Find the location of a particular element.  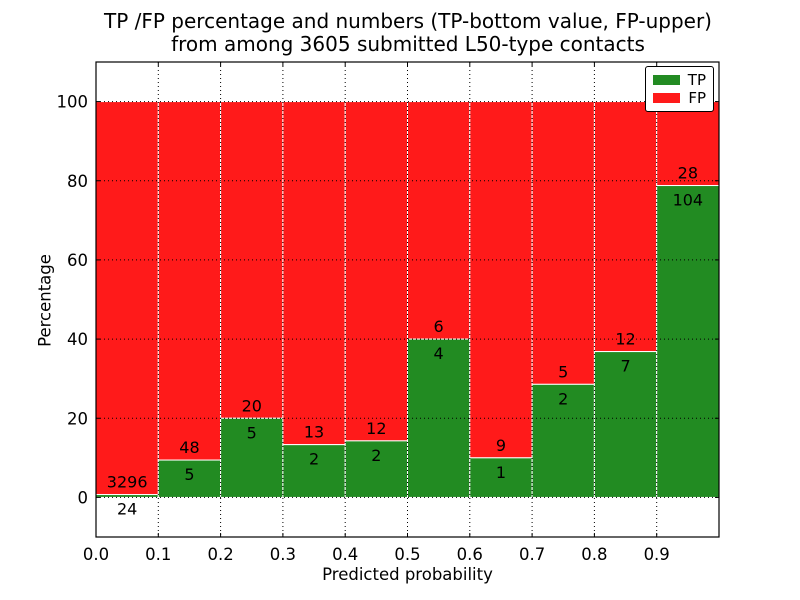

legend-entry-tp: TP is located at coordinates (679, 79).